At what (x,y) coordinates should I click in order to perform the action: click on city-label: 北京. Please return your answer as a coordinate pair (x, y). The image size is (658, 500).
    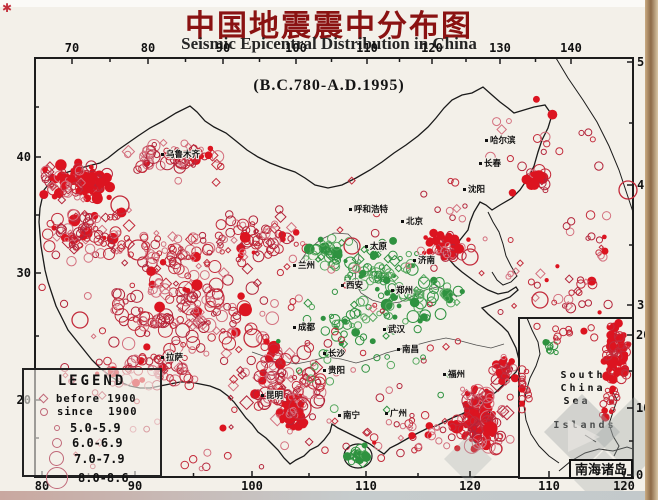
    Looking at the image, I should click on (415, 221).